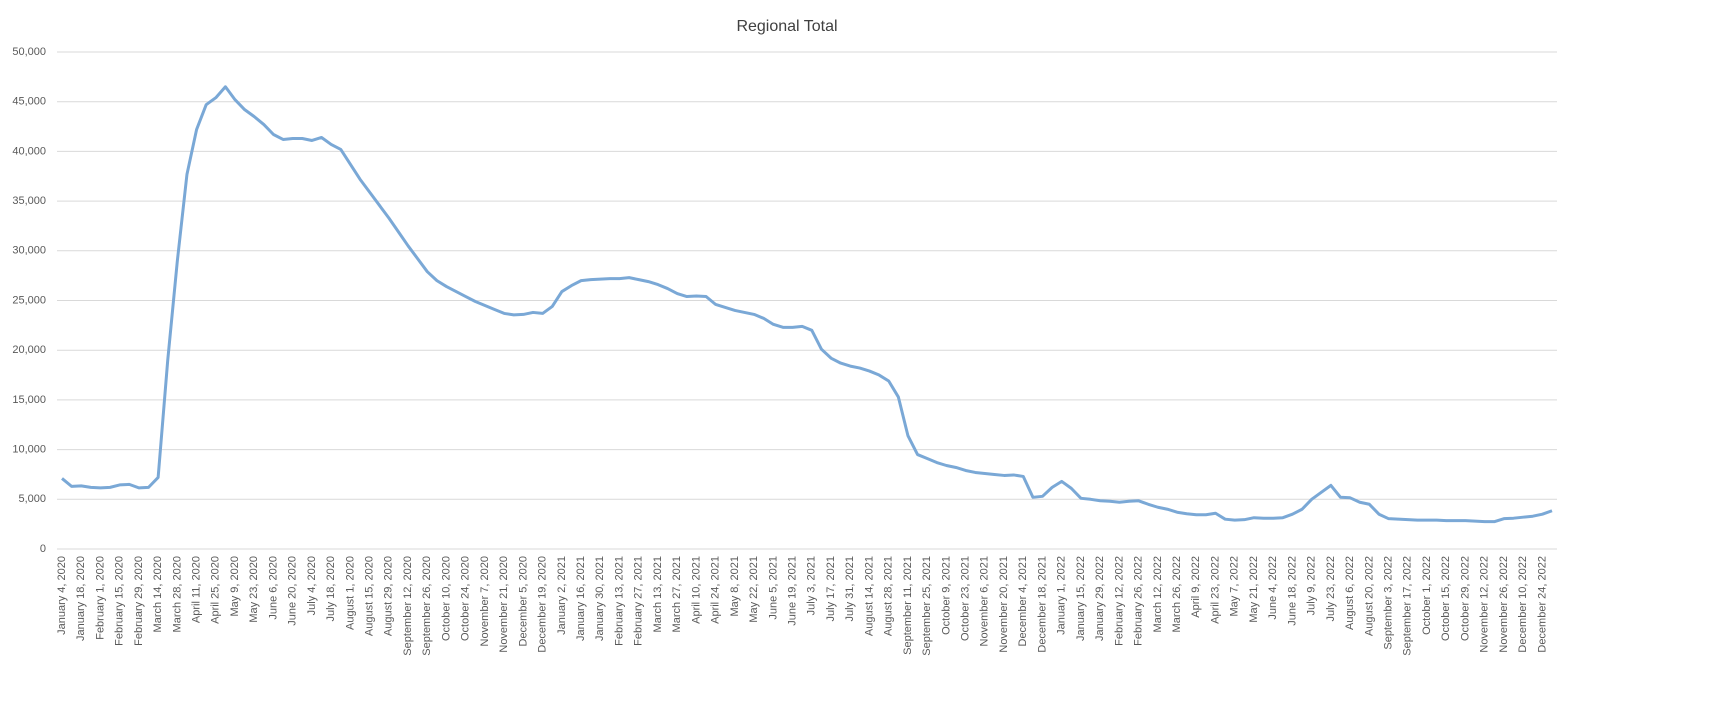 This screenshot has width=1732, height=728. What do you see at coordinates (120, 601) in the screenshot?
I see `x-tick-label: February 15, 2020` at bounding box center [120, 601].